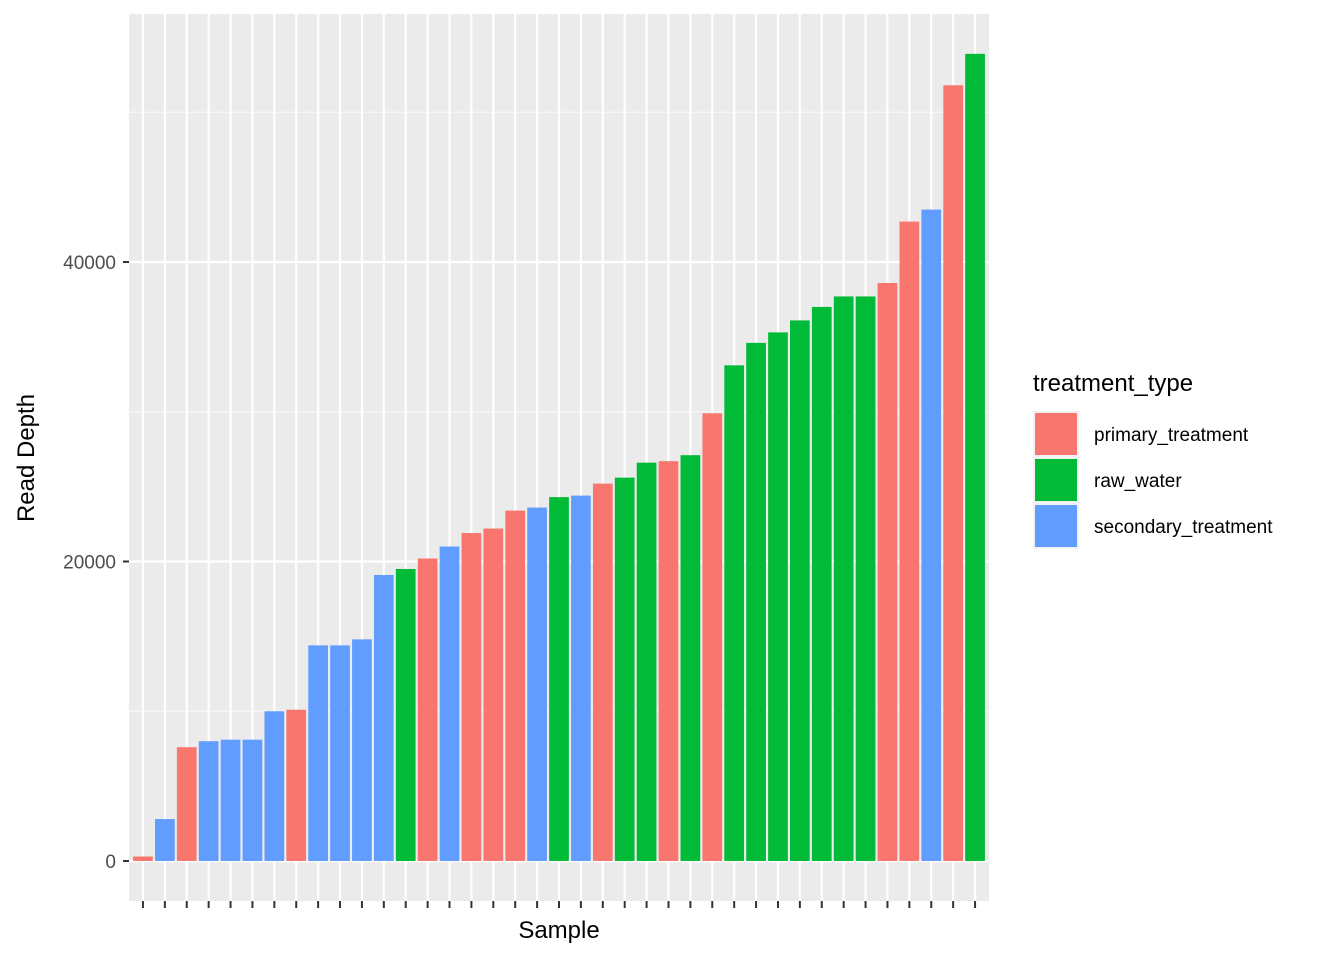  Describe the element at coordinates (1056, 480) in the screenshot. I see `legend-swatch-raw_water` at that location.